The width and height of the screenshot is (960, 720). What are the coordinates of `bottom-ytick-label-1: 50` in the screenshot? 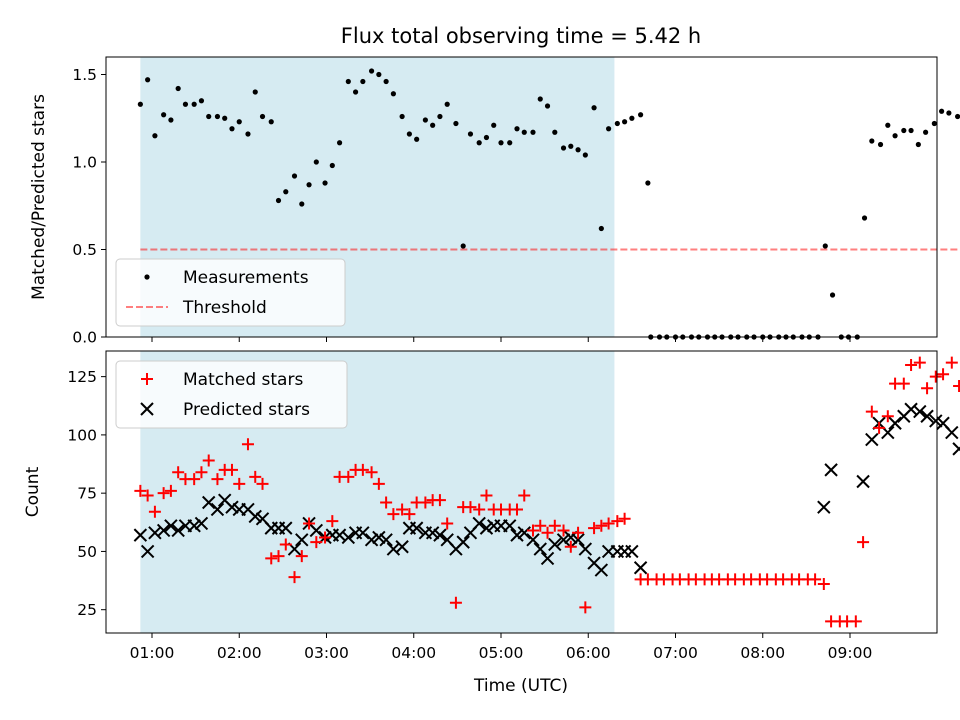 It's located at (87, 552).